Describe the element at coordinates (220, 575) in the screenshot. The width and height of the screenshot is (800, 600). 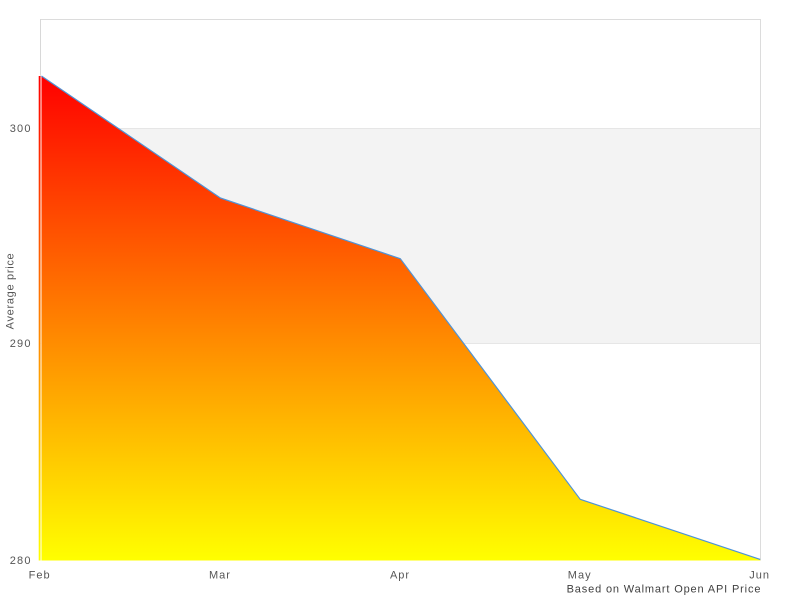
I see `svg-text: Mar` at that location.